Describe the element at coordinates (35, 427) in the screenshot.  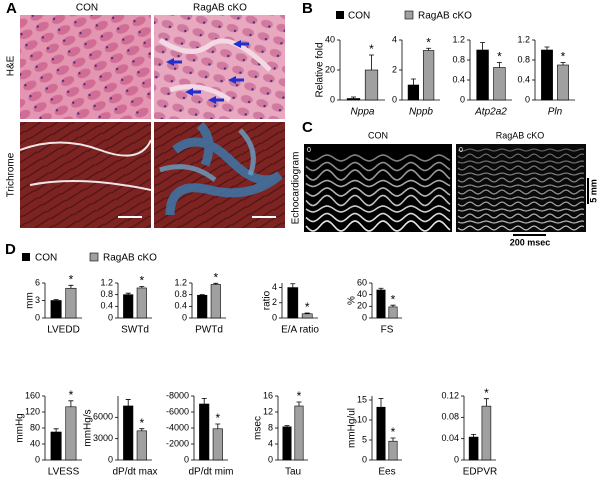
I see `y-tick-label: 80` at that location.